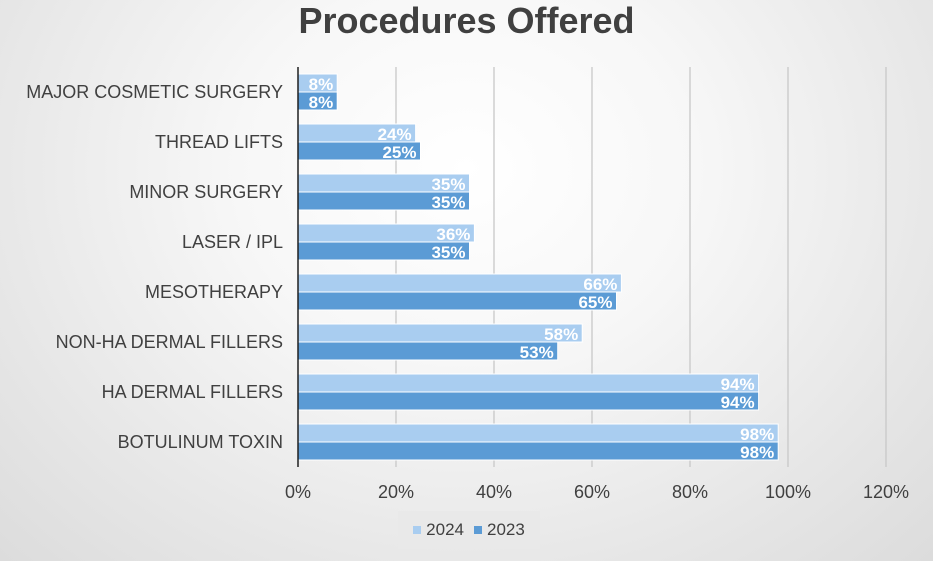  I want to click on x-tick-label-0: 0%, so click(298, 492).